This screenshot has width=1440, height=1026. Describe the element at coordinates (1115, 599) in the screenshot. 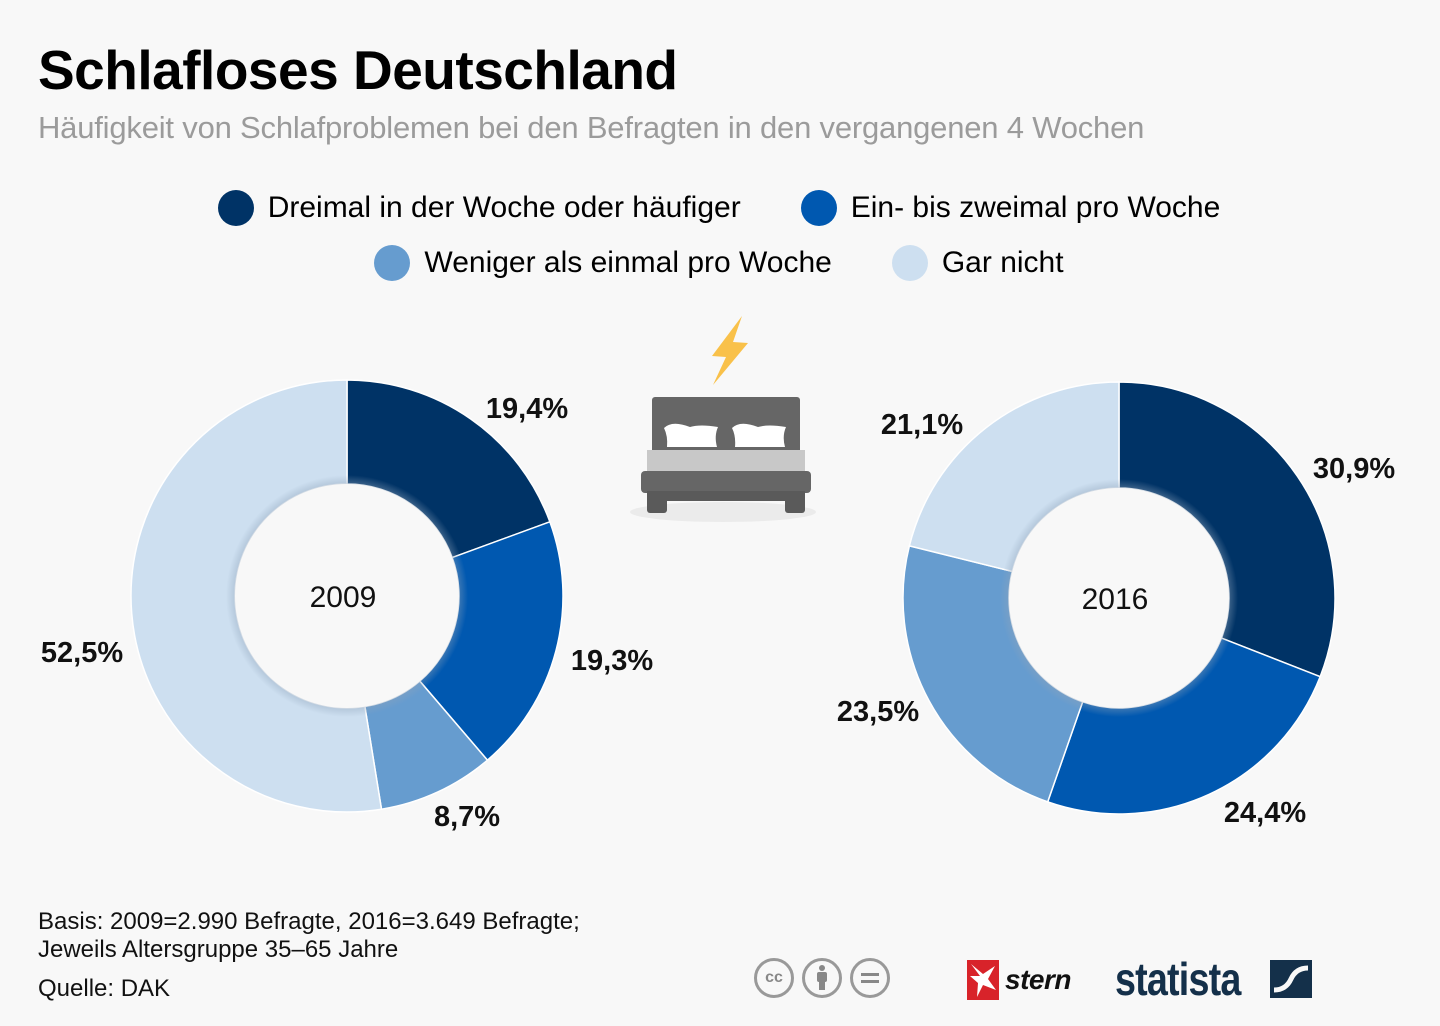

I see `donut-center-year: 2016` at that location.